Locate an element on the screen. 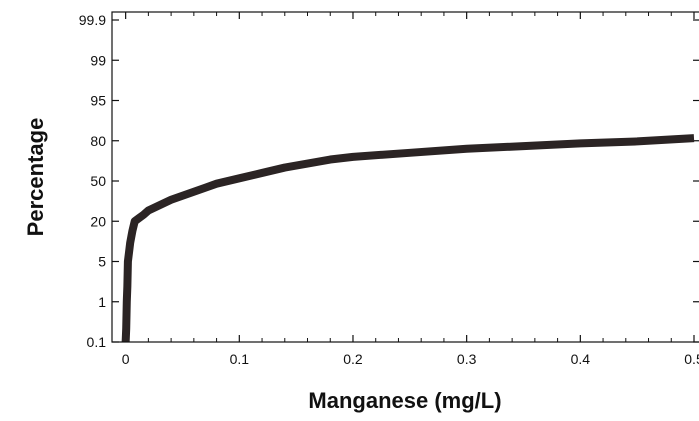  y-tick-label: 80 is located at coordinates (98, 141).